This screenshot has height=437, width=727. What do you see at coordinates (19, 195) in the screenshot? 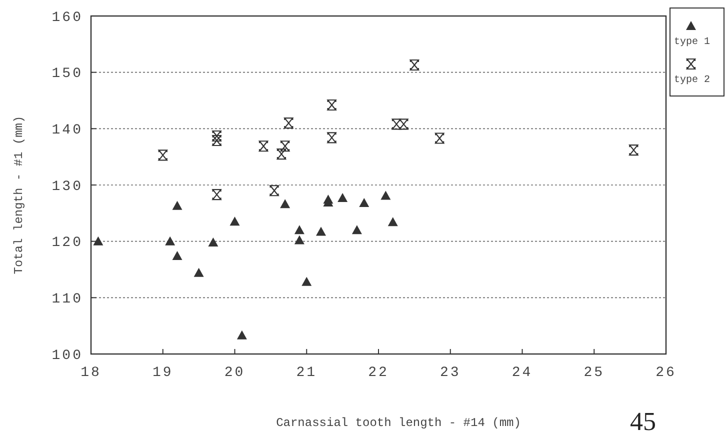
I see `y-axis-title: Total length - #1 (mm)` at bounding box center [19, 195].